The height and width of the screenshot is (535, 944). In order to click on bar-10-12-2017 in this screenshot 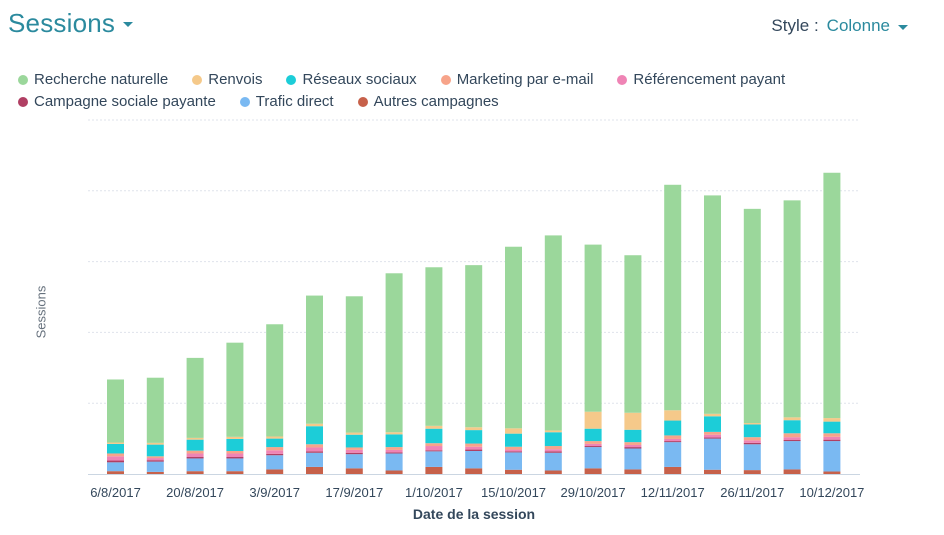, I will do `click(832, 323)`.